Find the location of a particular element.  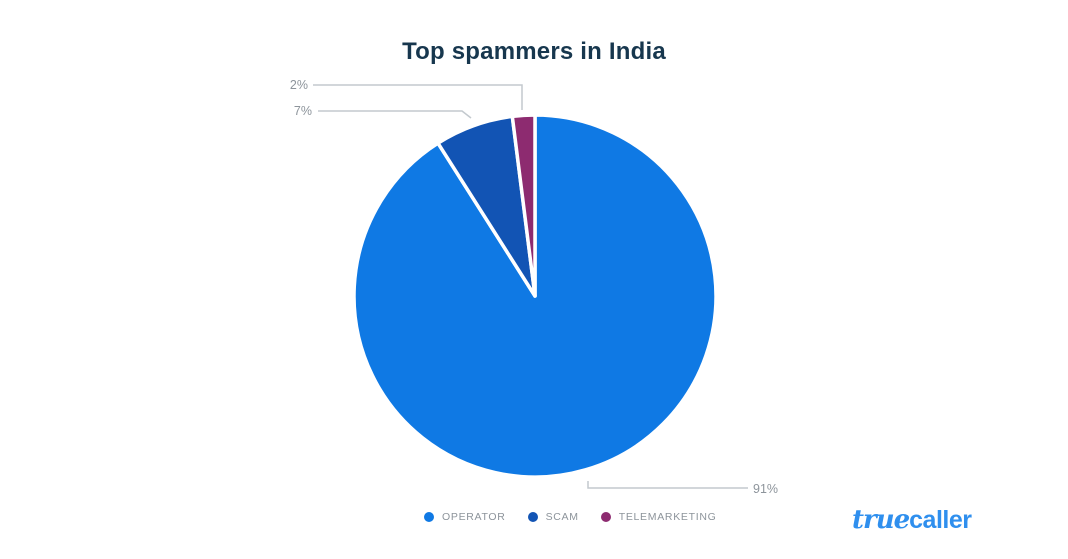

logo-caller-text: caller is located at coordinates (940, 520).